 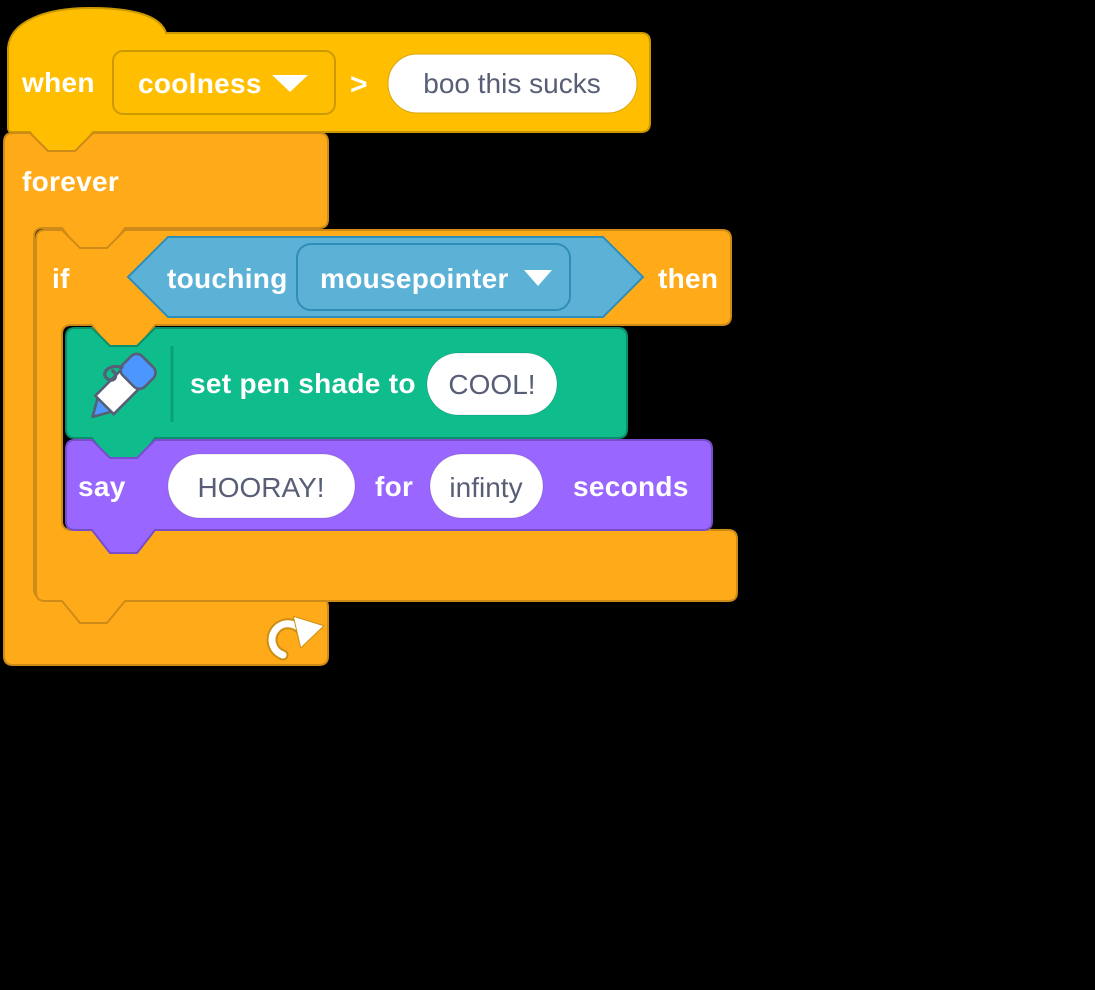 I want to click on then-keyword-label: then, so click(x=688, y=278).